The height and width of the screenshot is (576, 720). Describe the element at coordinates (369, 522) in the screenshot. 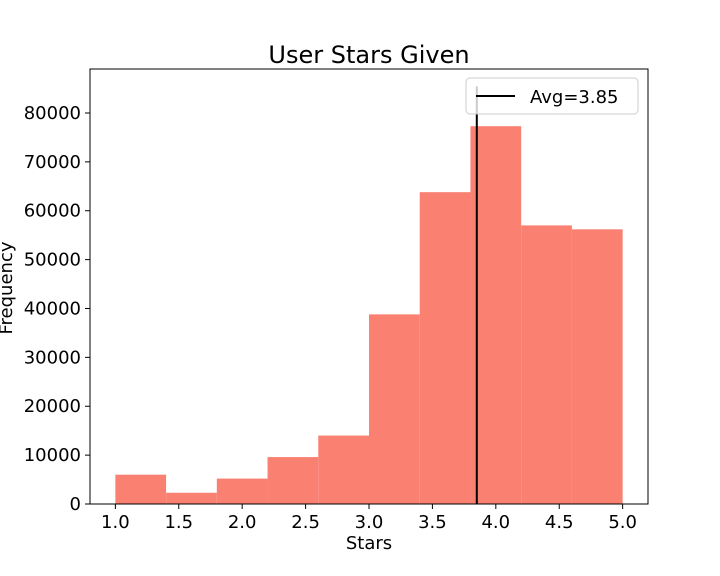

I see `x-tick-label: 3.0` at that location.